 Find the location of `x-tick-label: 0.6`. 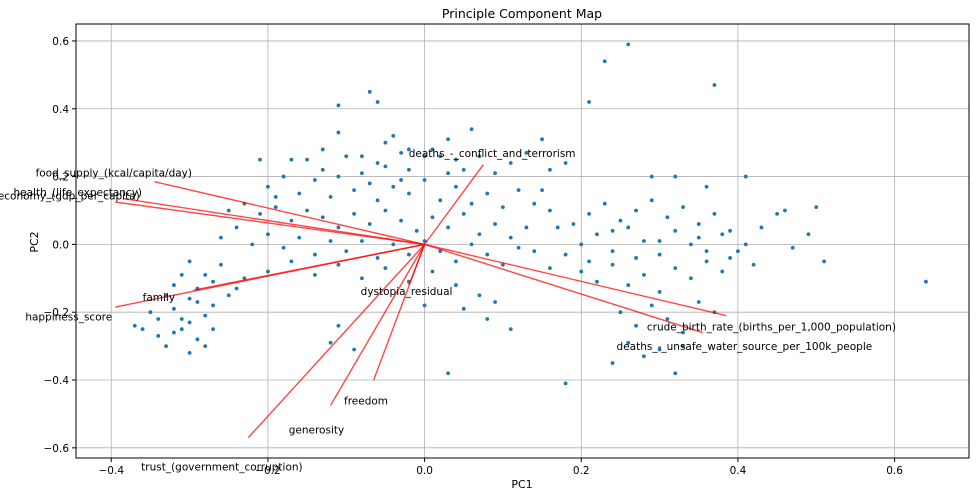

x-tick-label: 0.6 is located at coordinates (894, 471).